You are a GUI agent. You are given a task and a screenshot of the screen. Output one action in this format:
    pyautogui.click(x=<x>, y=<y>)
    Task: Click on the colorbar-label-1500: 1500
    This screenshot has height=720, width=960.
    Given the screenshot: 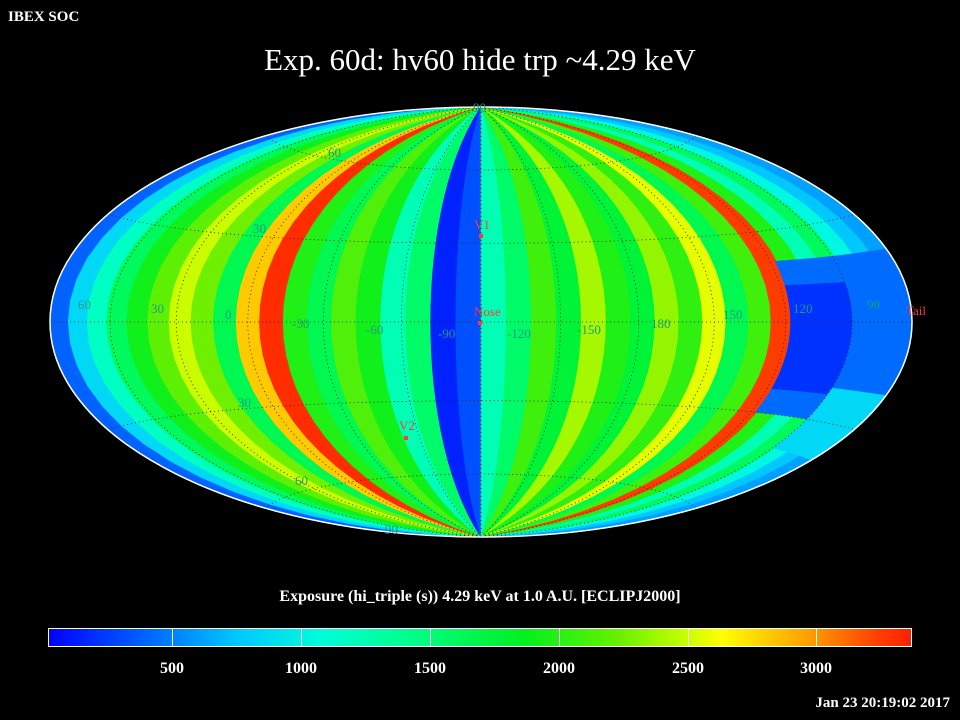 What is the action you would take?
    pyautogui.click(x=430, y=668)
    